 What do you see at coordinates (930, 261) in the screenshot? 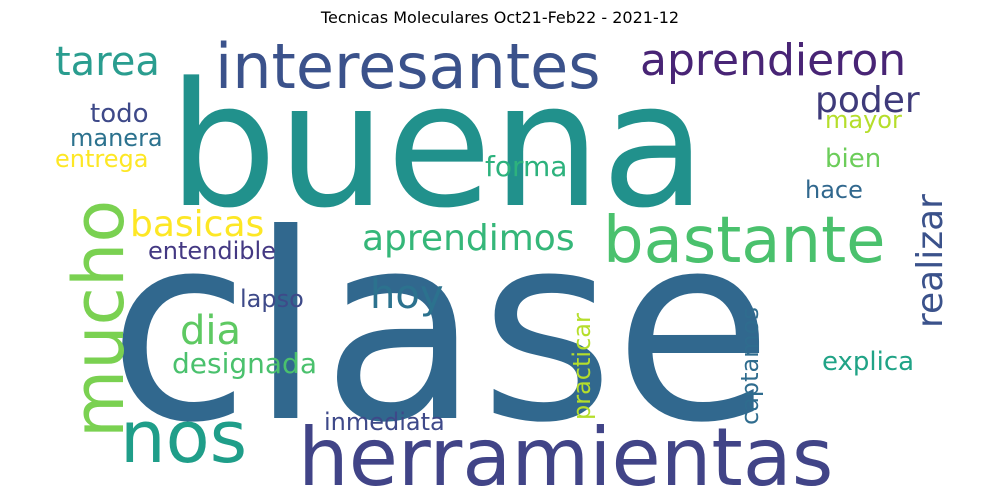
I see `word-realizar: realizar` at bounding box center [930, 261].